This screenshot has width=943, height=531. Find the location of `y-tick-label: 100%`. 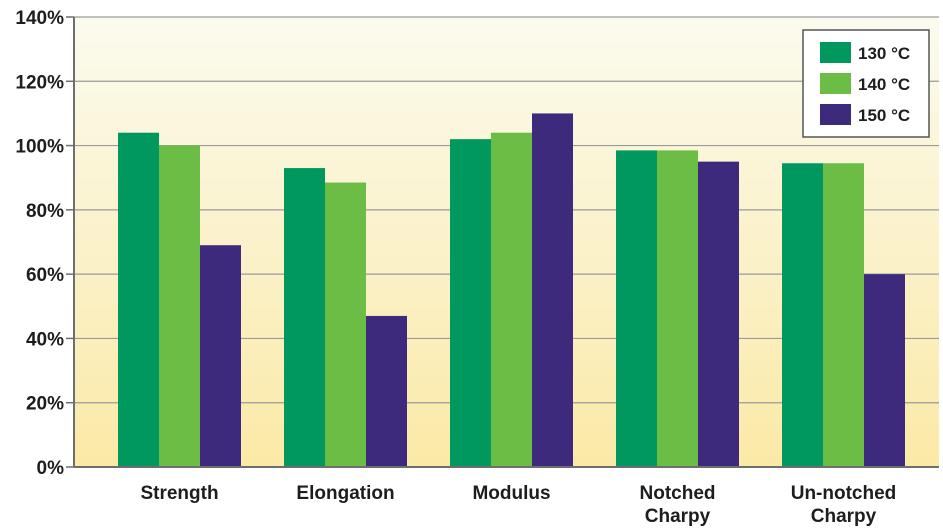

y-tick-label: 100% is located at coordinates (39, 147).